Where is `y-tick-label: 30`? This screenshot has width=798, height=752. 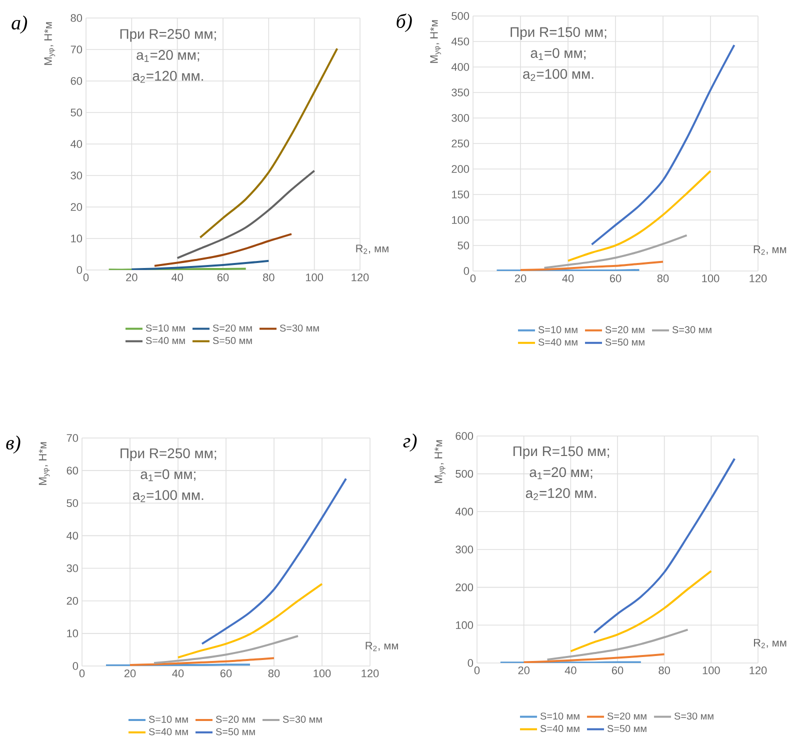
y-tick-label: 30 is located at coordinates (72, 568).